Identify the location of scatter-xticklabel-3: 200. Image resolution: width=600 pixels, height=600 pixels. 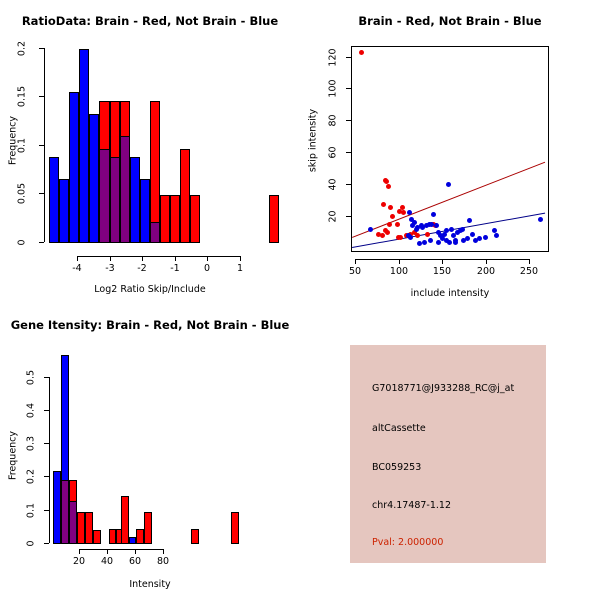
(486, 271).